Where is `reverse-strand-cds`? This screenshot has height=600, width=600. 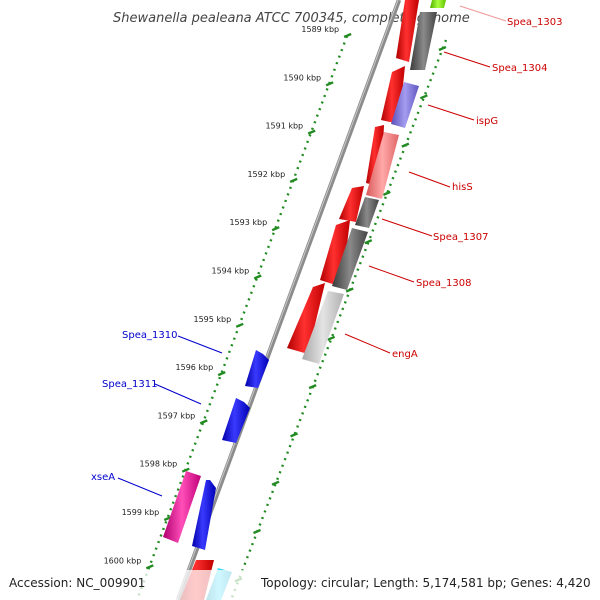
reverse-strand-cds is located at coordinates (216, 450).